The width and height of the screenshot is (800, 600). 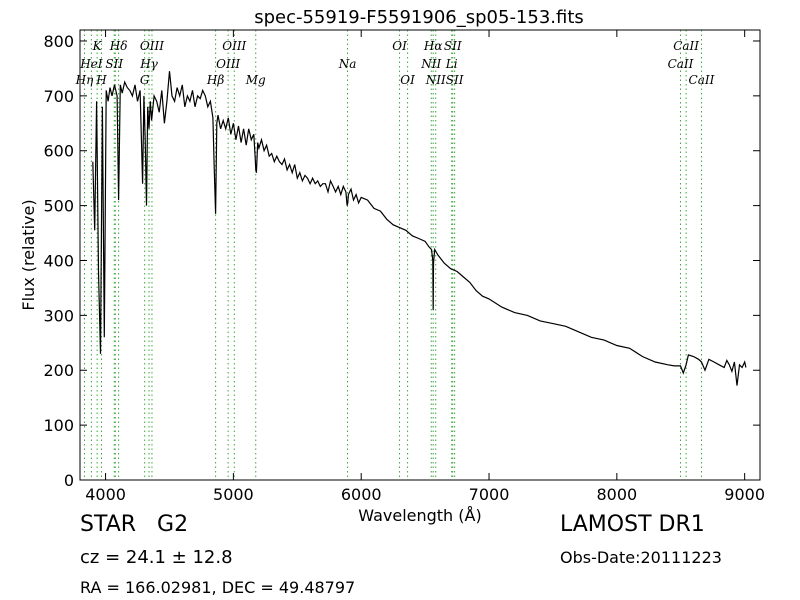 What do you see at coordinates (28, 254) in the screenshot?
I see `y-axis-label: Flux (relative)` at bounding box center [28, 254].